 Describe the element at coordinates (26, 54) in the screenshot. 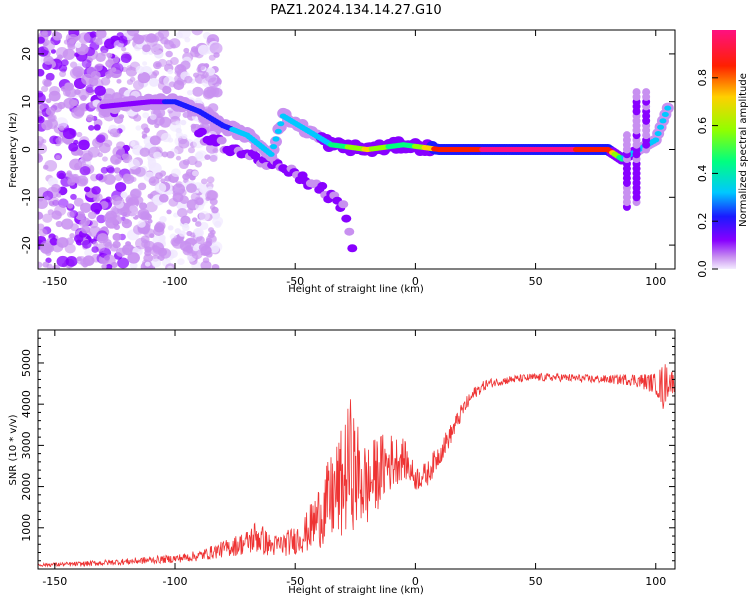

I see `spectrogram-y-tick-label: 20` at that location.